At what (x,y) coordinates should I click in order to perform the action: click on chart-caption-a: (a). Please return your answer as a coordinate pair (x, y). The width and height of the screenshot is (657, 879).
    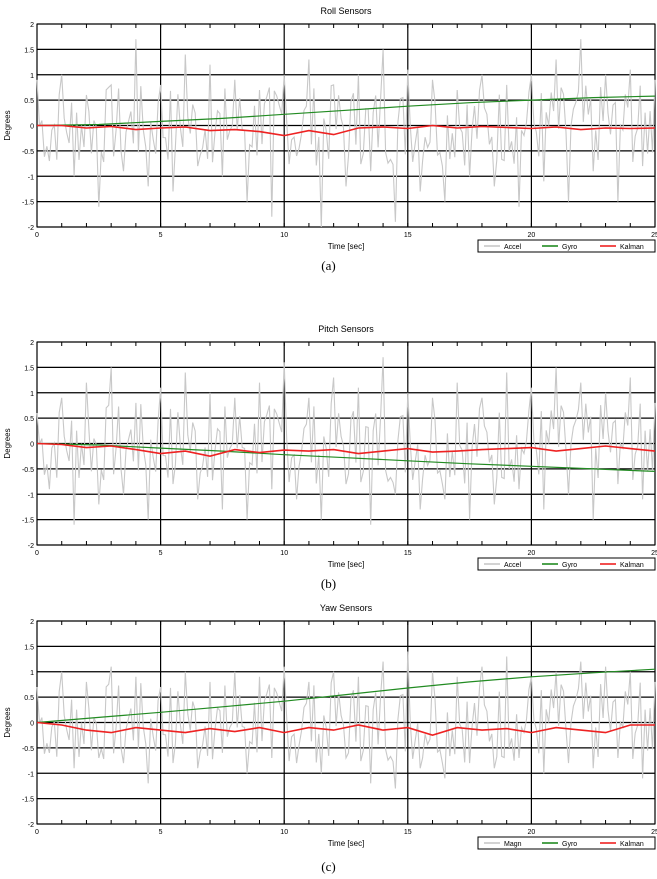
    Looking at the image, I should click on (328, 265).